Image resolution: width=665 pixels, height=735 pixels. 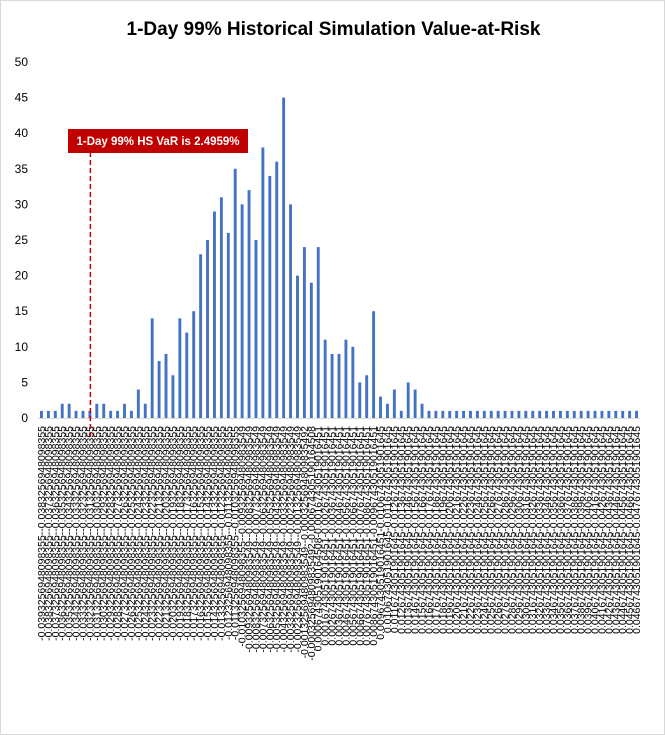 What do you see at coordinates (229, 533) in the screenshot?
I see `x-tick-label: -0.0123256948098355--0.0113256948098355` at bounding box center [229, 533].